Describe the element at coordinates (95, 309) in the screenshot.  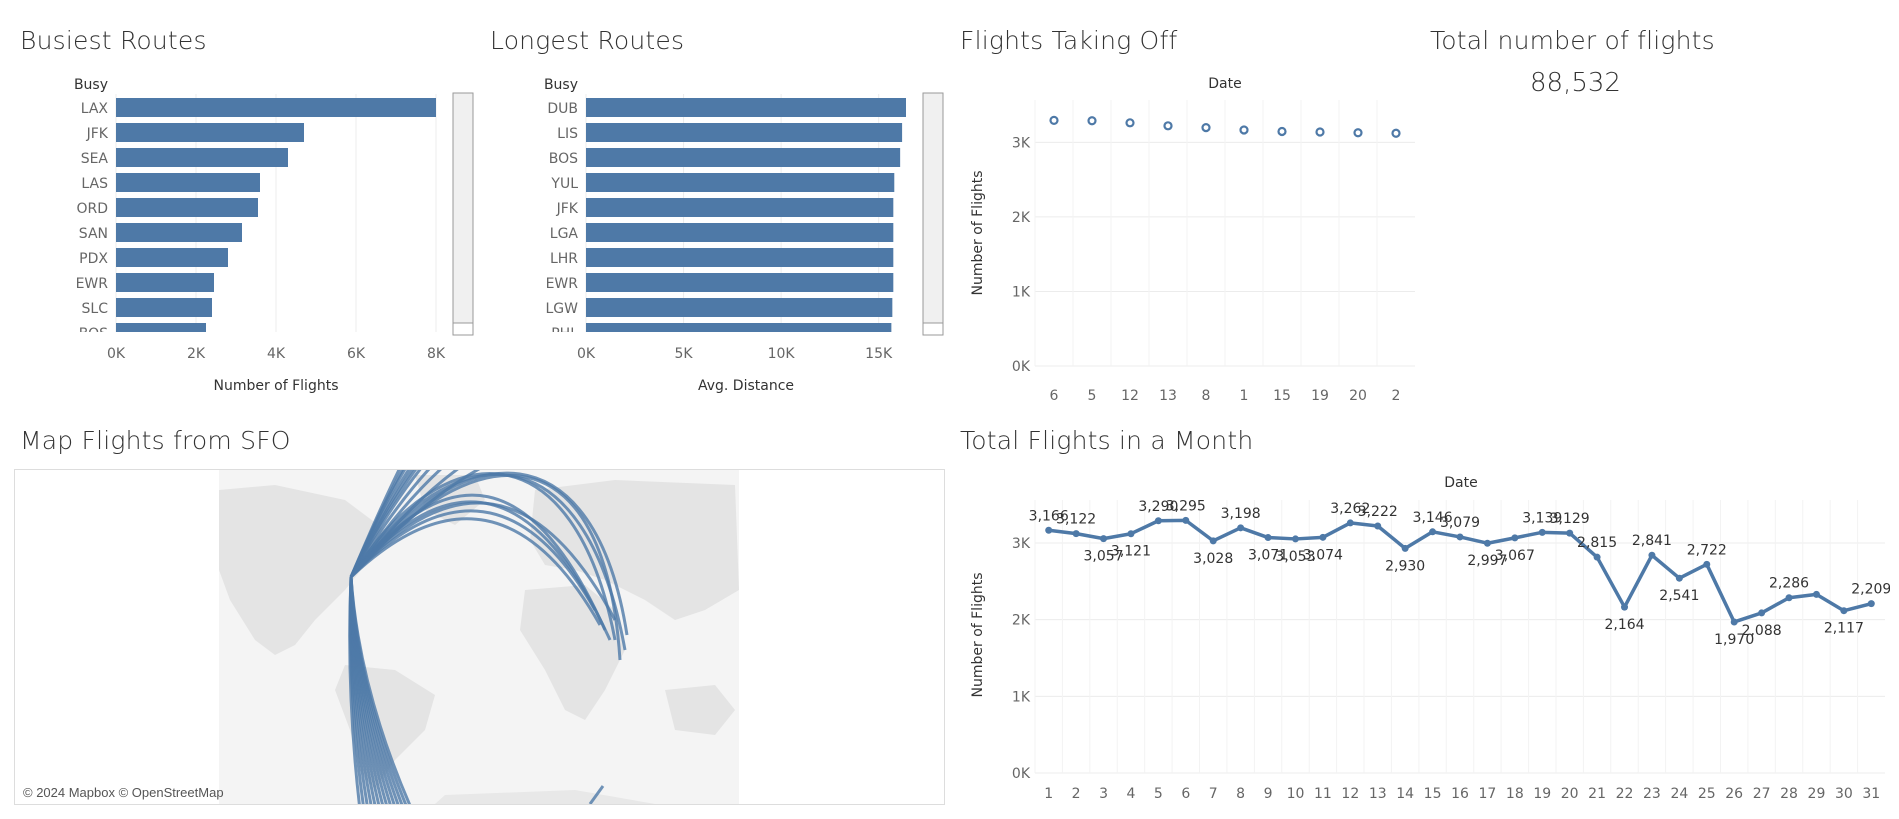
I see `category-label: SLC` at that location.